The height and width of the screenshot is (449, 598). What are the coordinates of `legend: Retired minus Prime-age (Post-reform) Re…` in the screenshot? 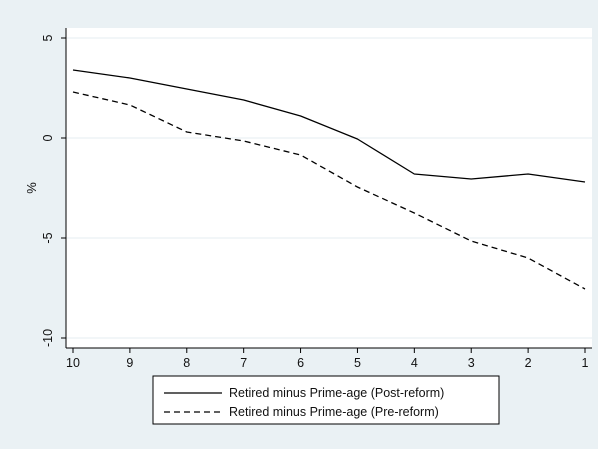 It's located at (326, 400).